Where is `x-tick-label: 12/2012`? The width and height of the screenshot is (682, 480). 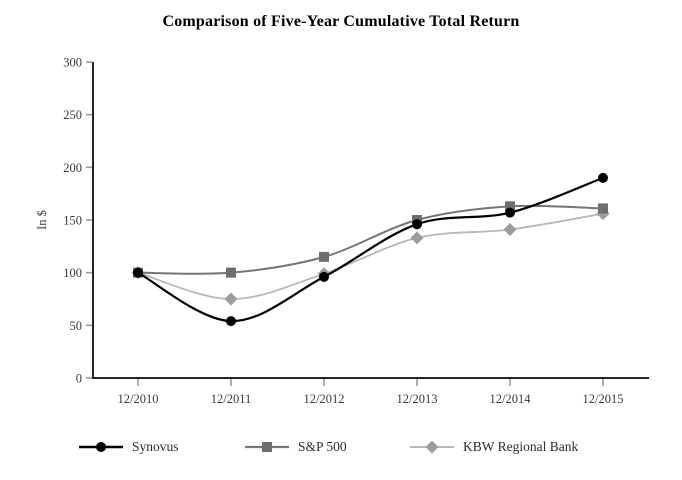
x-tick-label: 12/2012 is located at coordinates (324, 399).